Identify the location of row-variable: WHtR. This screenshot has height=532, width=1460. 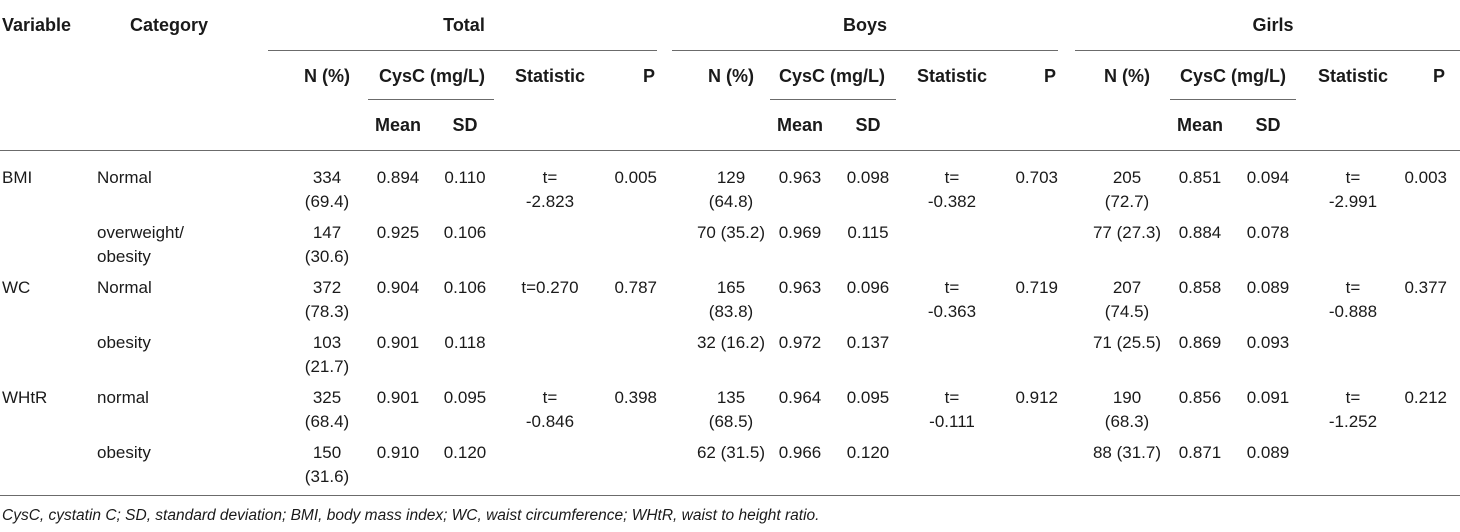
(25, 397).